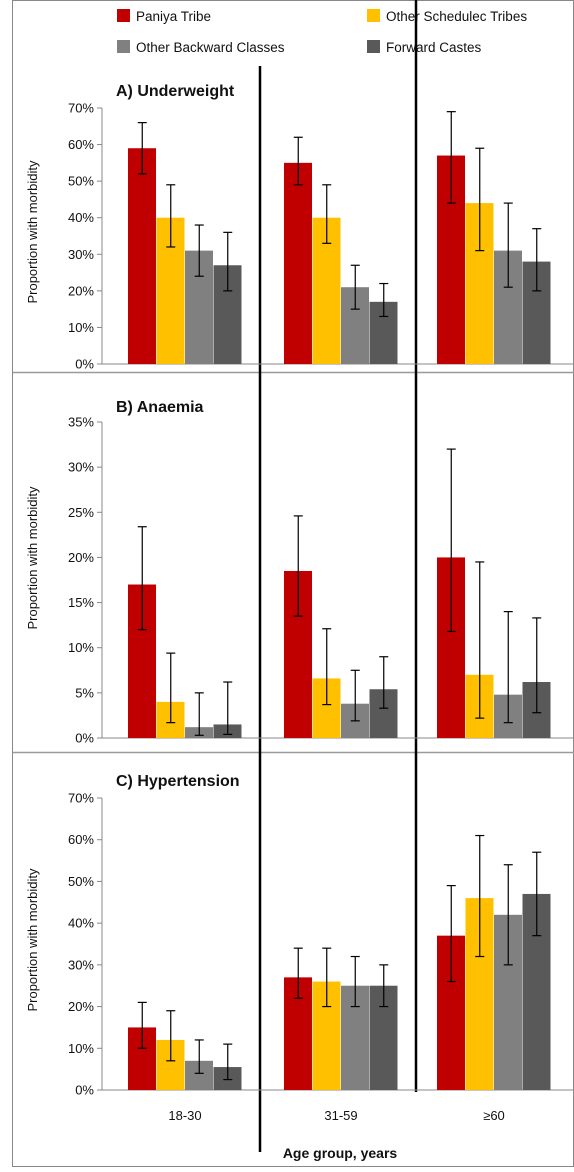  I want to click on legend-label-paniya: Paniya Tribe, so click(173, 16).